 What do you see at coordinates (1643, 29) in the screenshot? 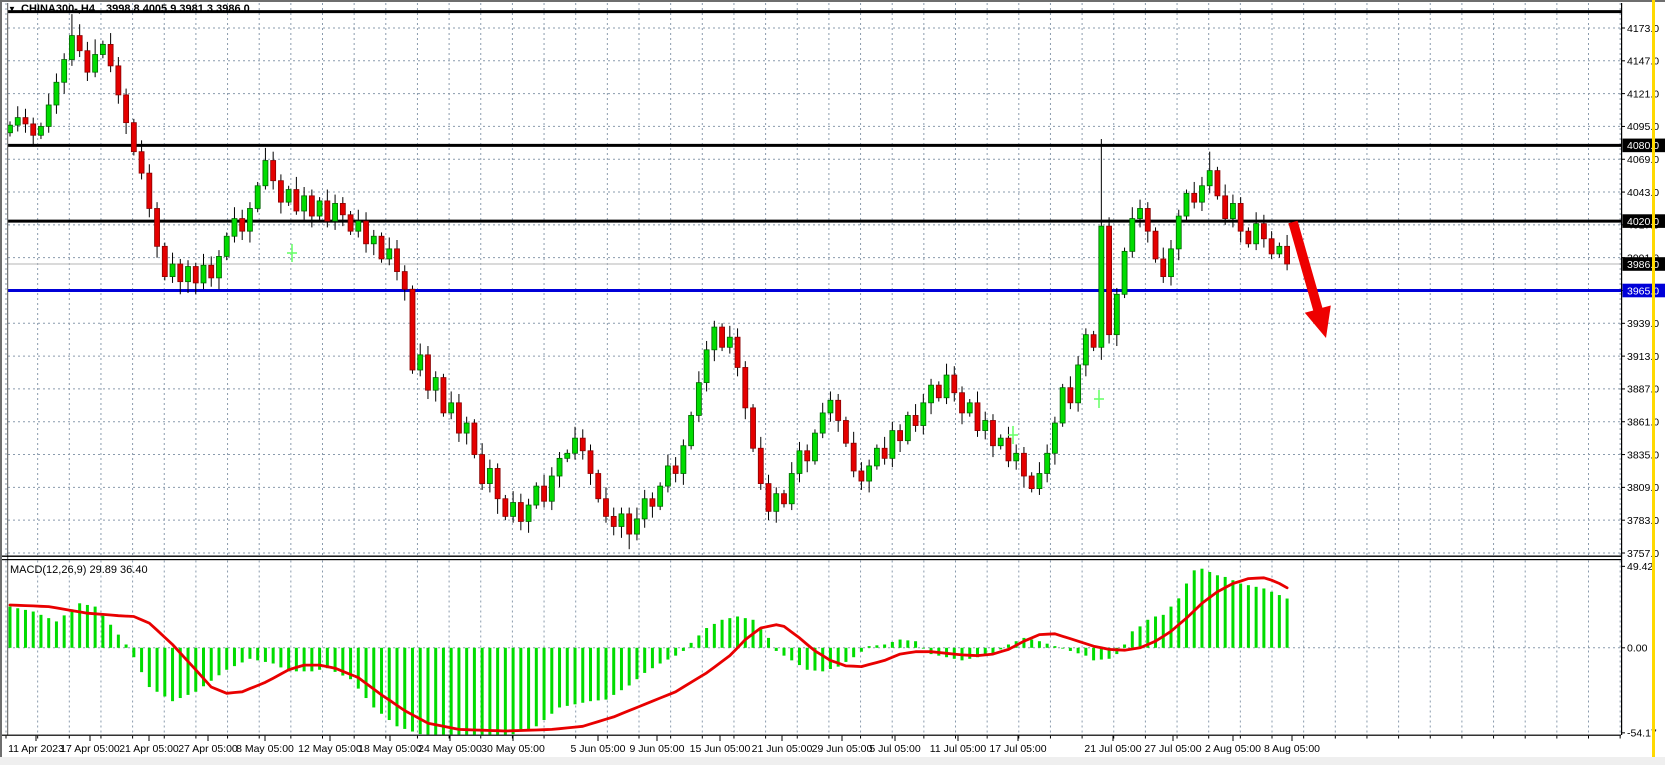
I see `price-tick-label: 4173.0` at bounding box center [1643, 29].